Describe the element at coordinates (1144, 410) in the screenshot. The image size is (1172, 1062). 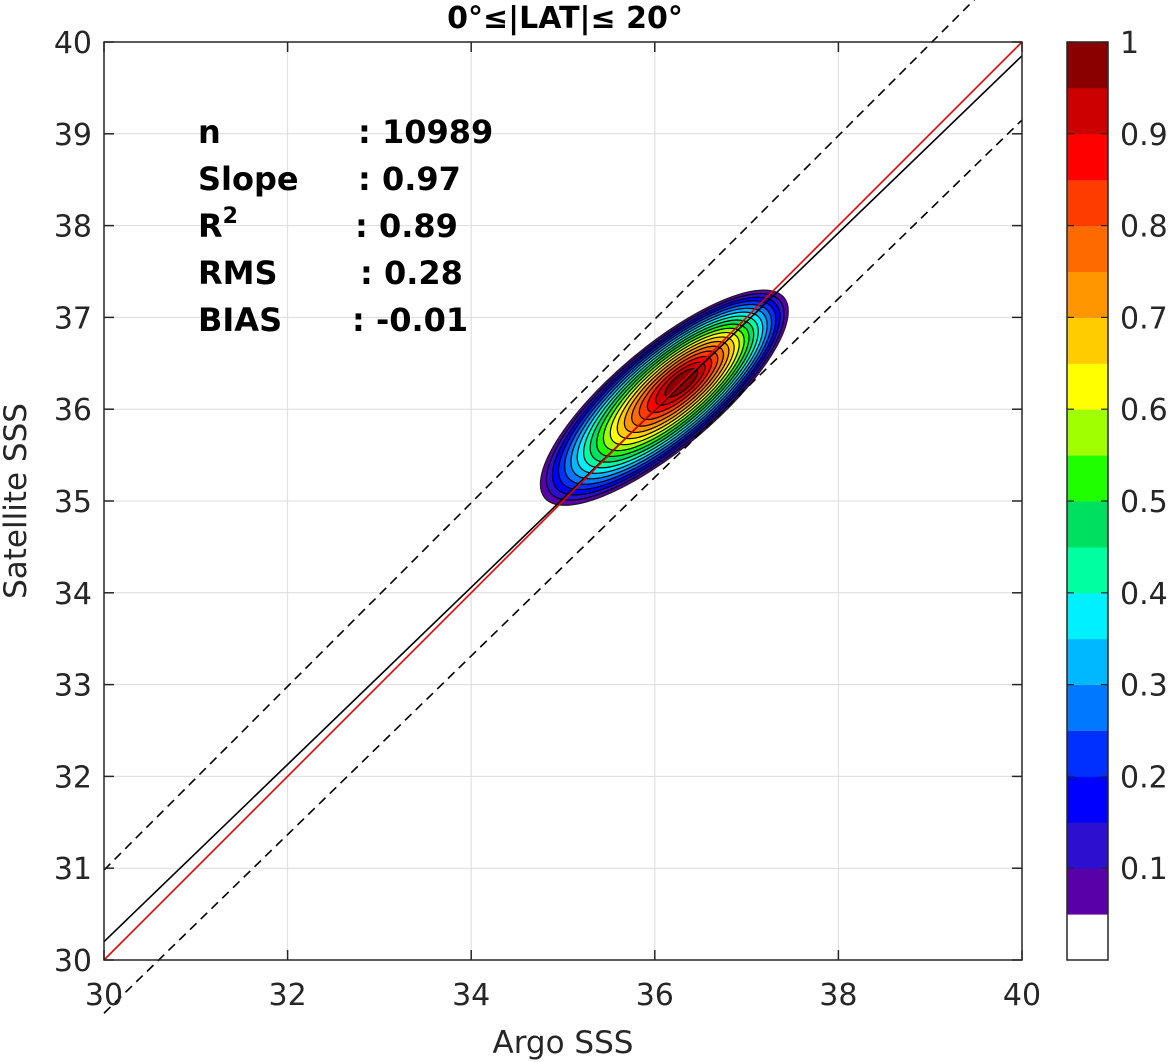
I see `colorbar-tick-label-5: 0.6` at that location.